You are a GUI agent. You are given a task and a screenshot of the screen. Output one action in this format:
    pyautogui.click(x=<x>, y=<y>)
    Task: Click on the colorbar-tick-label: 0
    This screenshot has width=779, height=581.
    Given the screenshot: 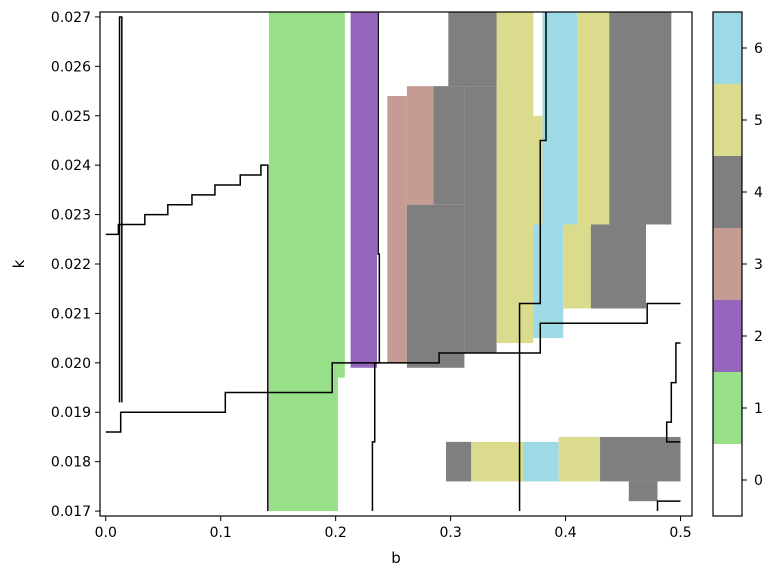 What is the action you would take?
    pyautogui.click(x=758, y=481)
    